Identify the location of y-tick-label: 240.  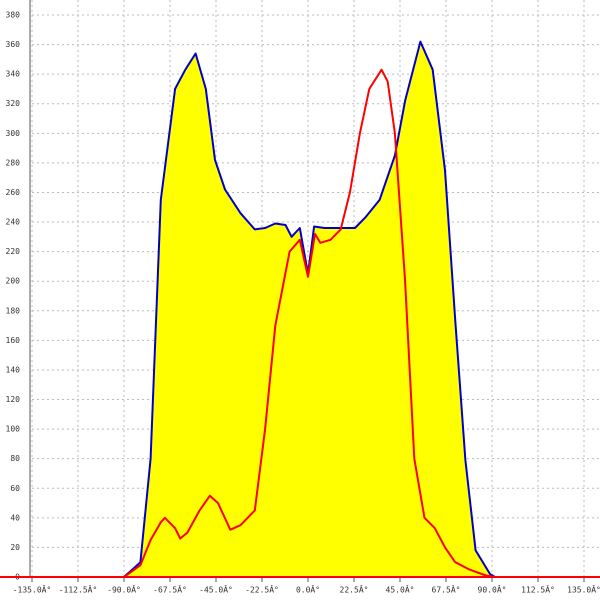
(13, 222).